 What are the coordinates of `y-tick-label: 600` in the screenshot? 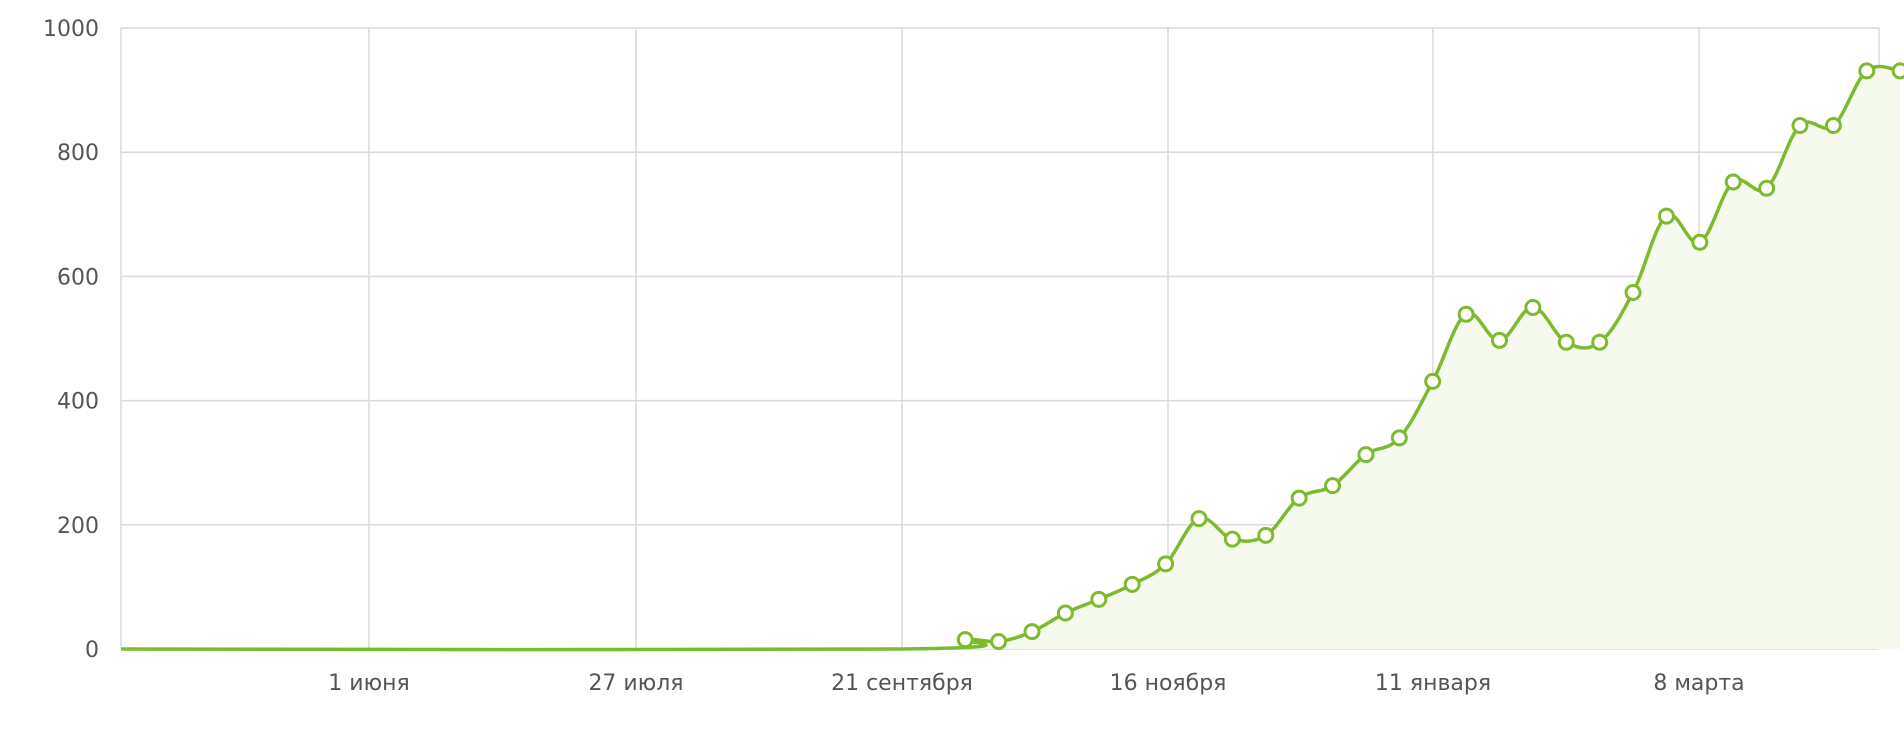 It's located at (78, 277).